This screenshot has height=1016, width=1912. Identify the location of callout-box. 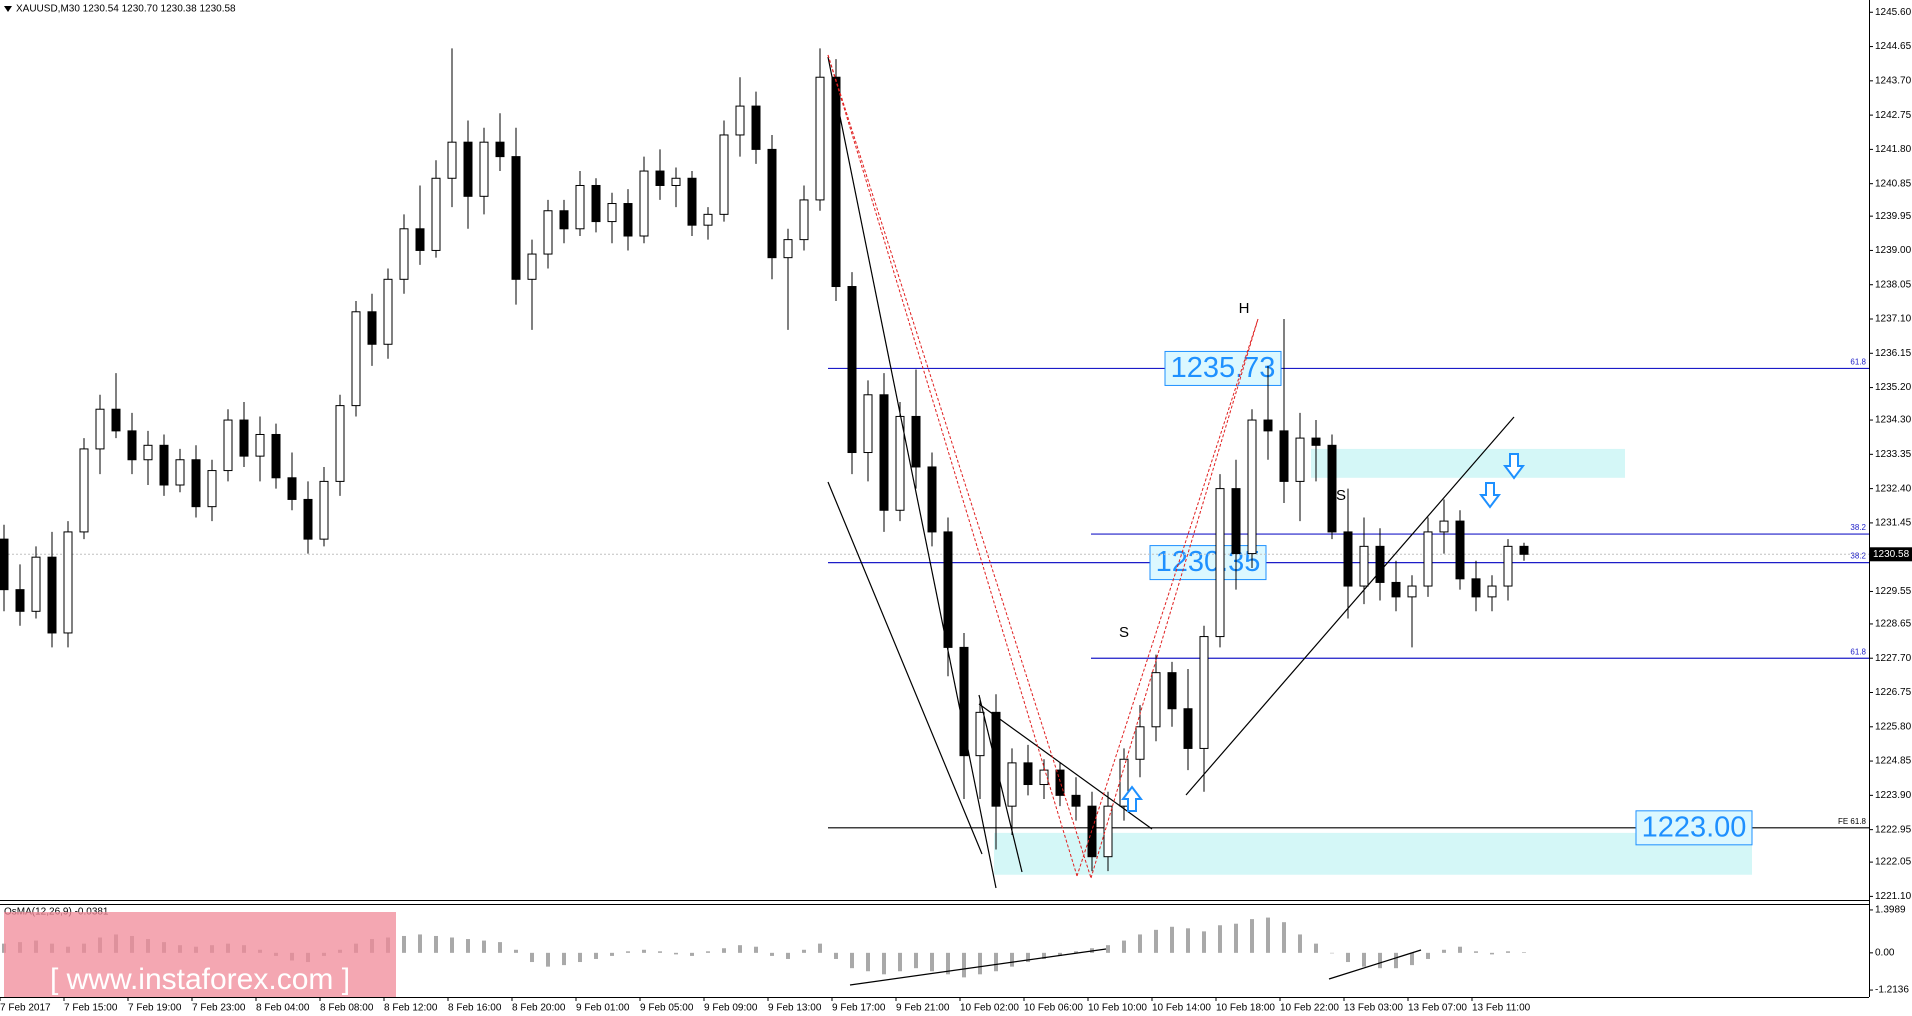
(1223, 368).